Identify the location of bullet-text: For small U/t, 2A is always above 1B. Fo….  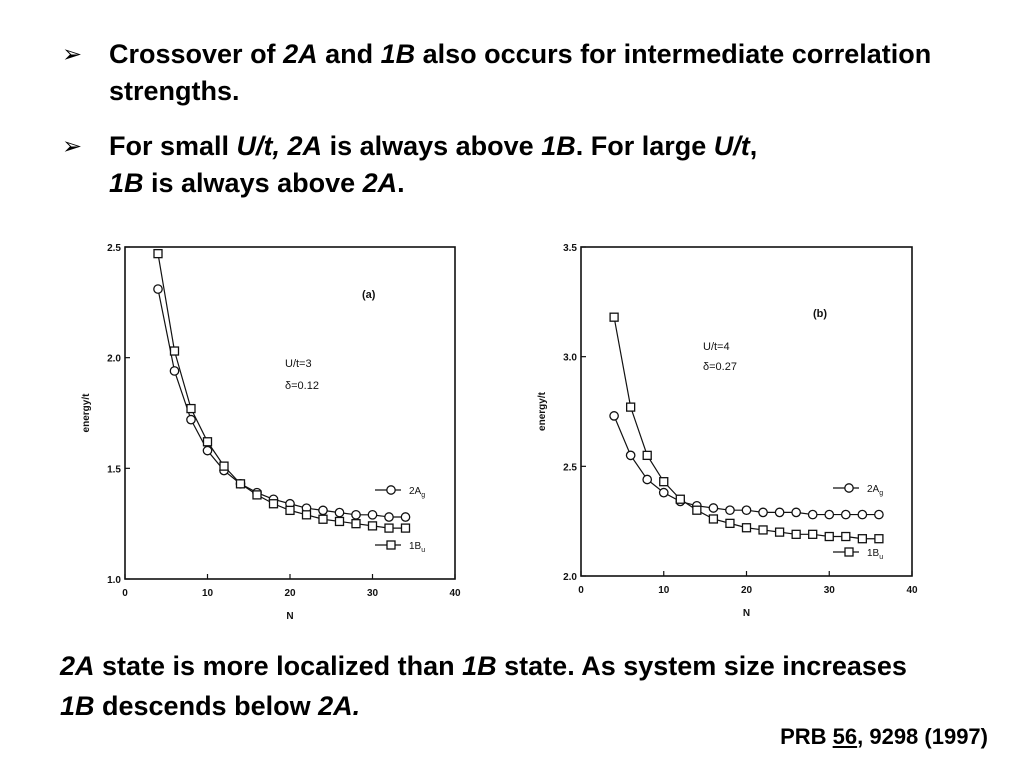
(433, 164).